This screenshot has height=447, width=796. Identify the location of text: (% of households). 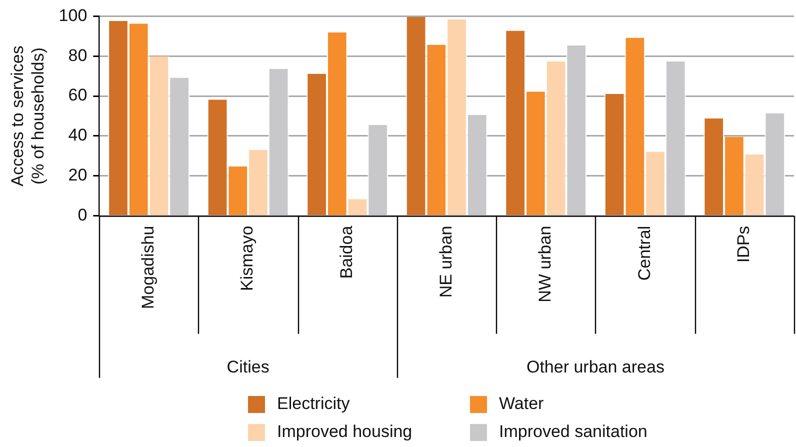
(38, 116).